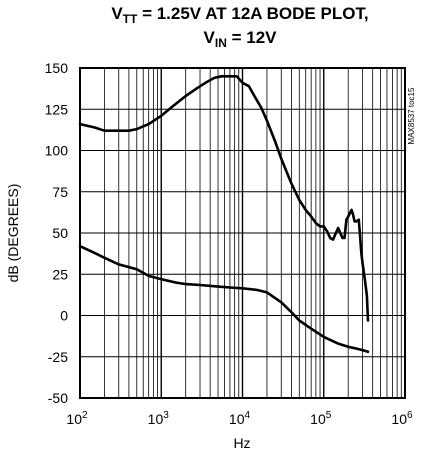  I want to click on y-tick-label: -50, so click(58, 398).